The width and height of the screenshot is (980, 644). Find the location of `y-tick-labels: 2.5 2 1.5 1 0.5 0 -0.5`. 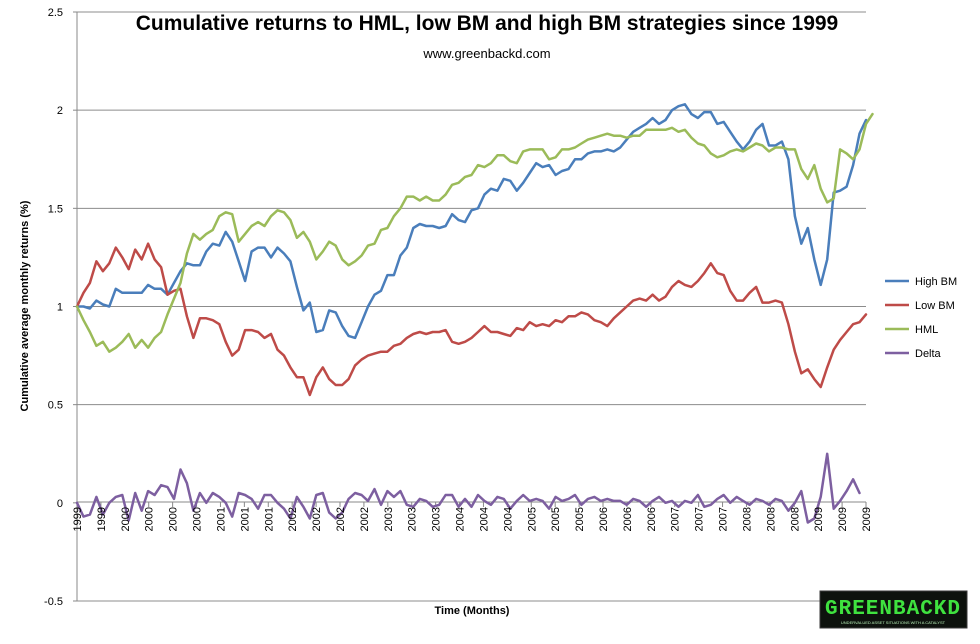

y-tick-labels: 2.5 2 1.5 1 0.5 0 -0.5 is located at coordinates (53, 307).